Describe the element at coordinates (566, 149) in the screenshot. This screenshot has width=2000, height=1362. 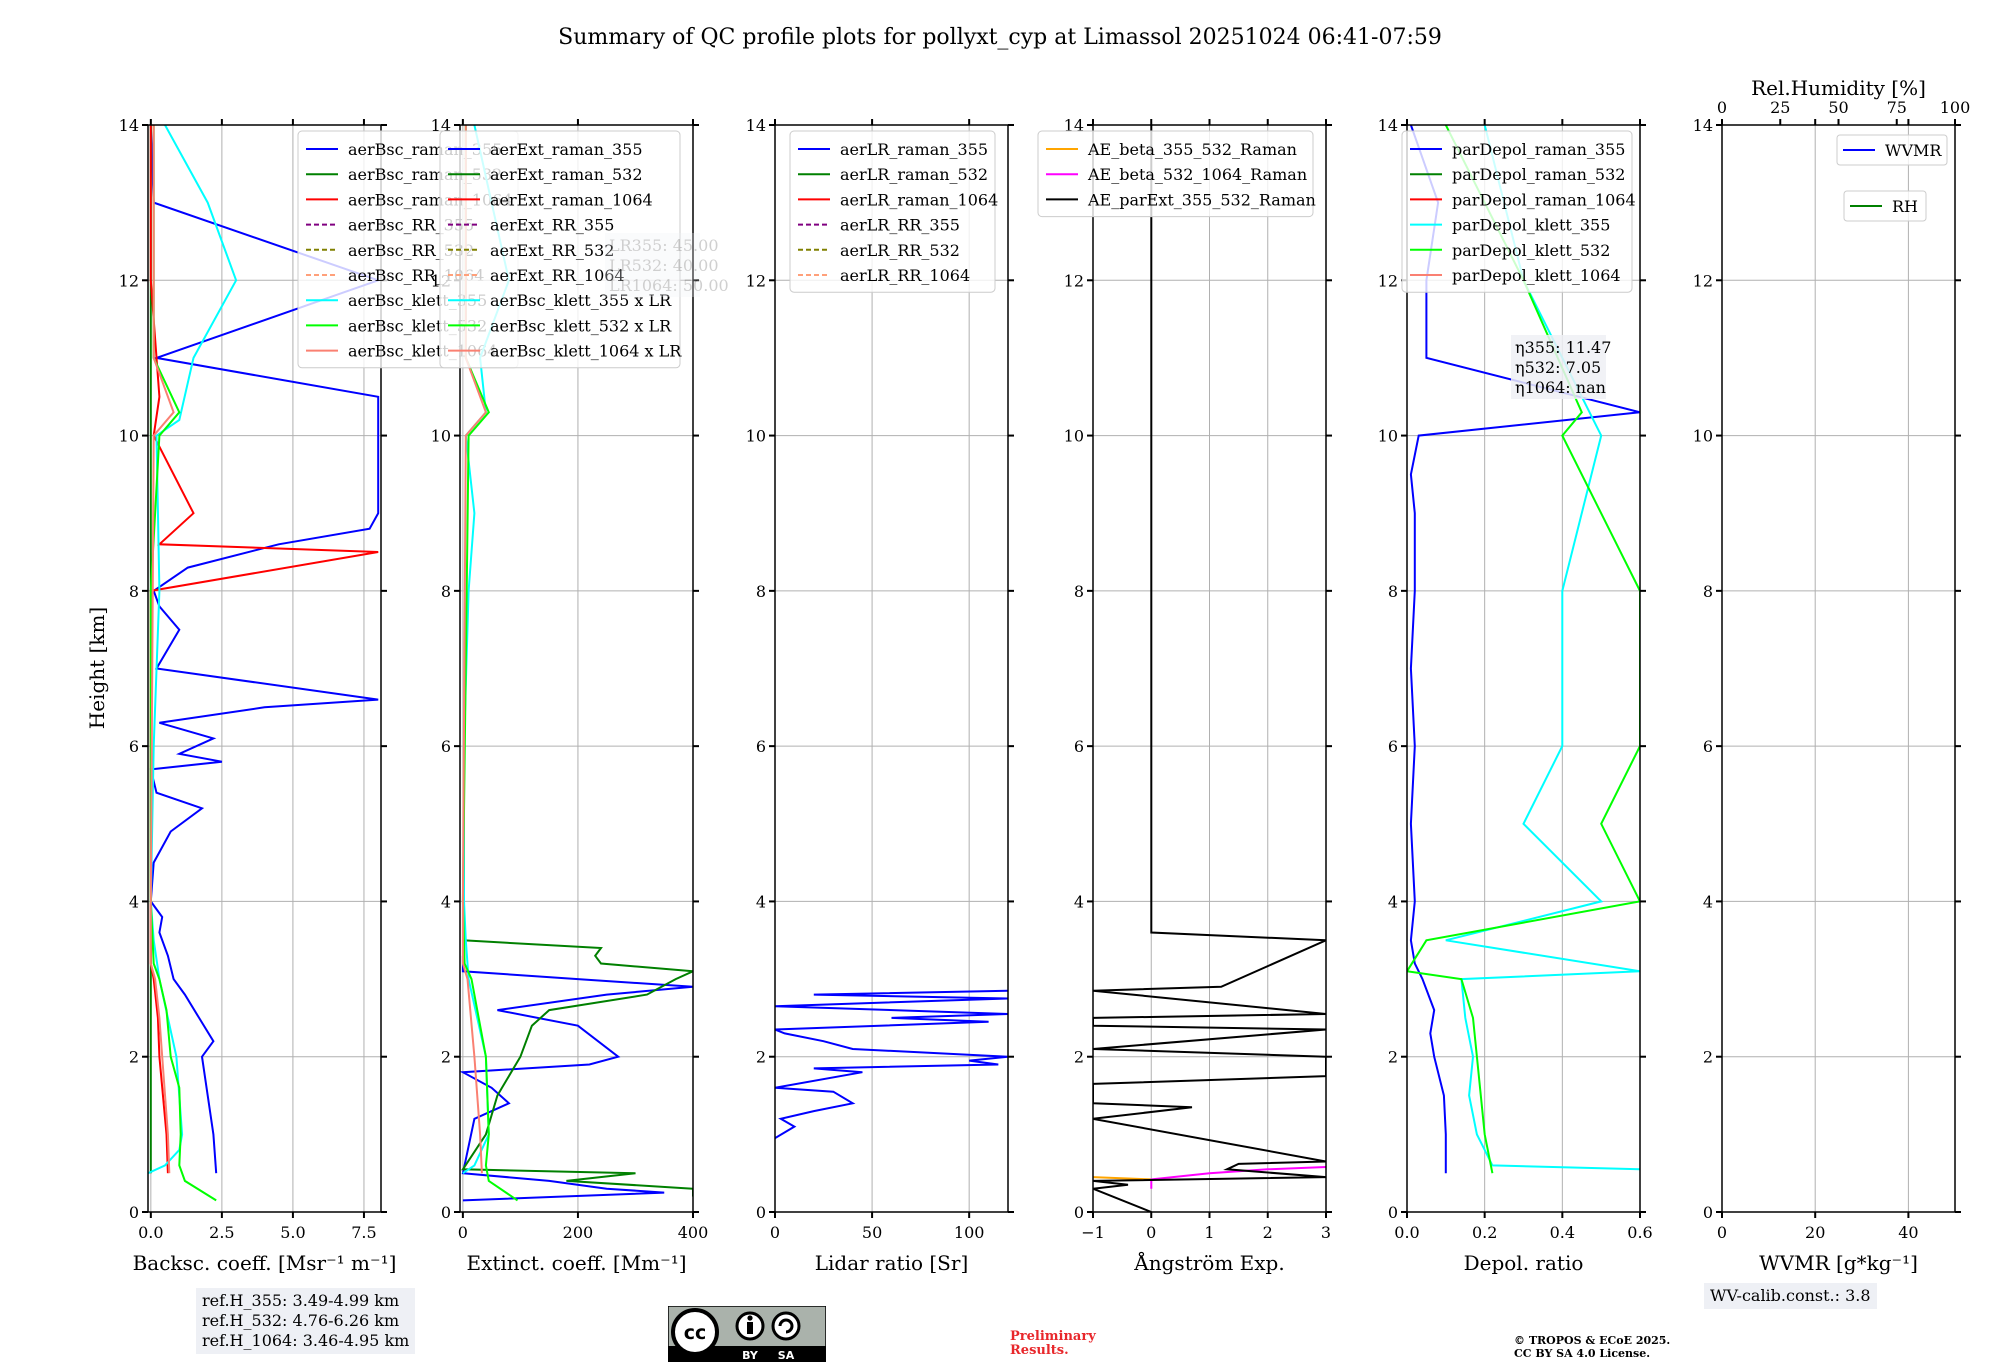
I see `legend-label: aerExt_raman_355` at that location.